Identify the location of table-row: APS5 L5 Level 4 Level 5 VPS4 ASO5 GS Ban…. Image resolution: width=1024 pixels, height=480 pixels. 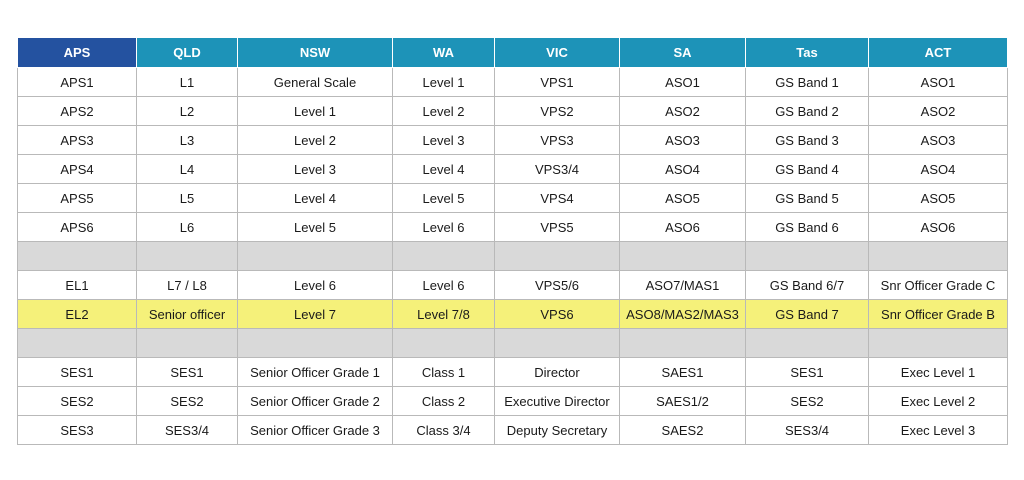
(512, 198).